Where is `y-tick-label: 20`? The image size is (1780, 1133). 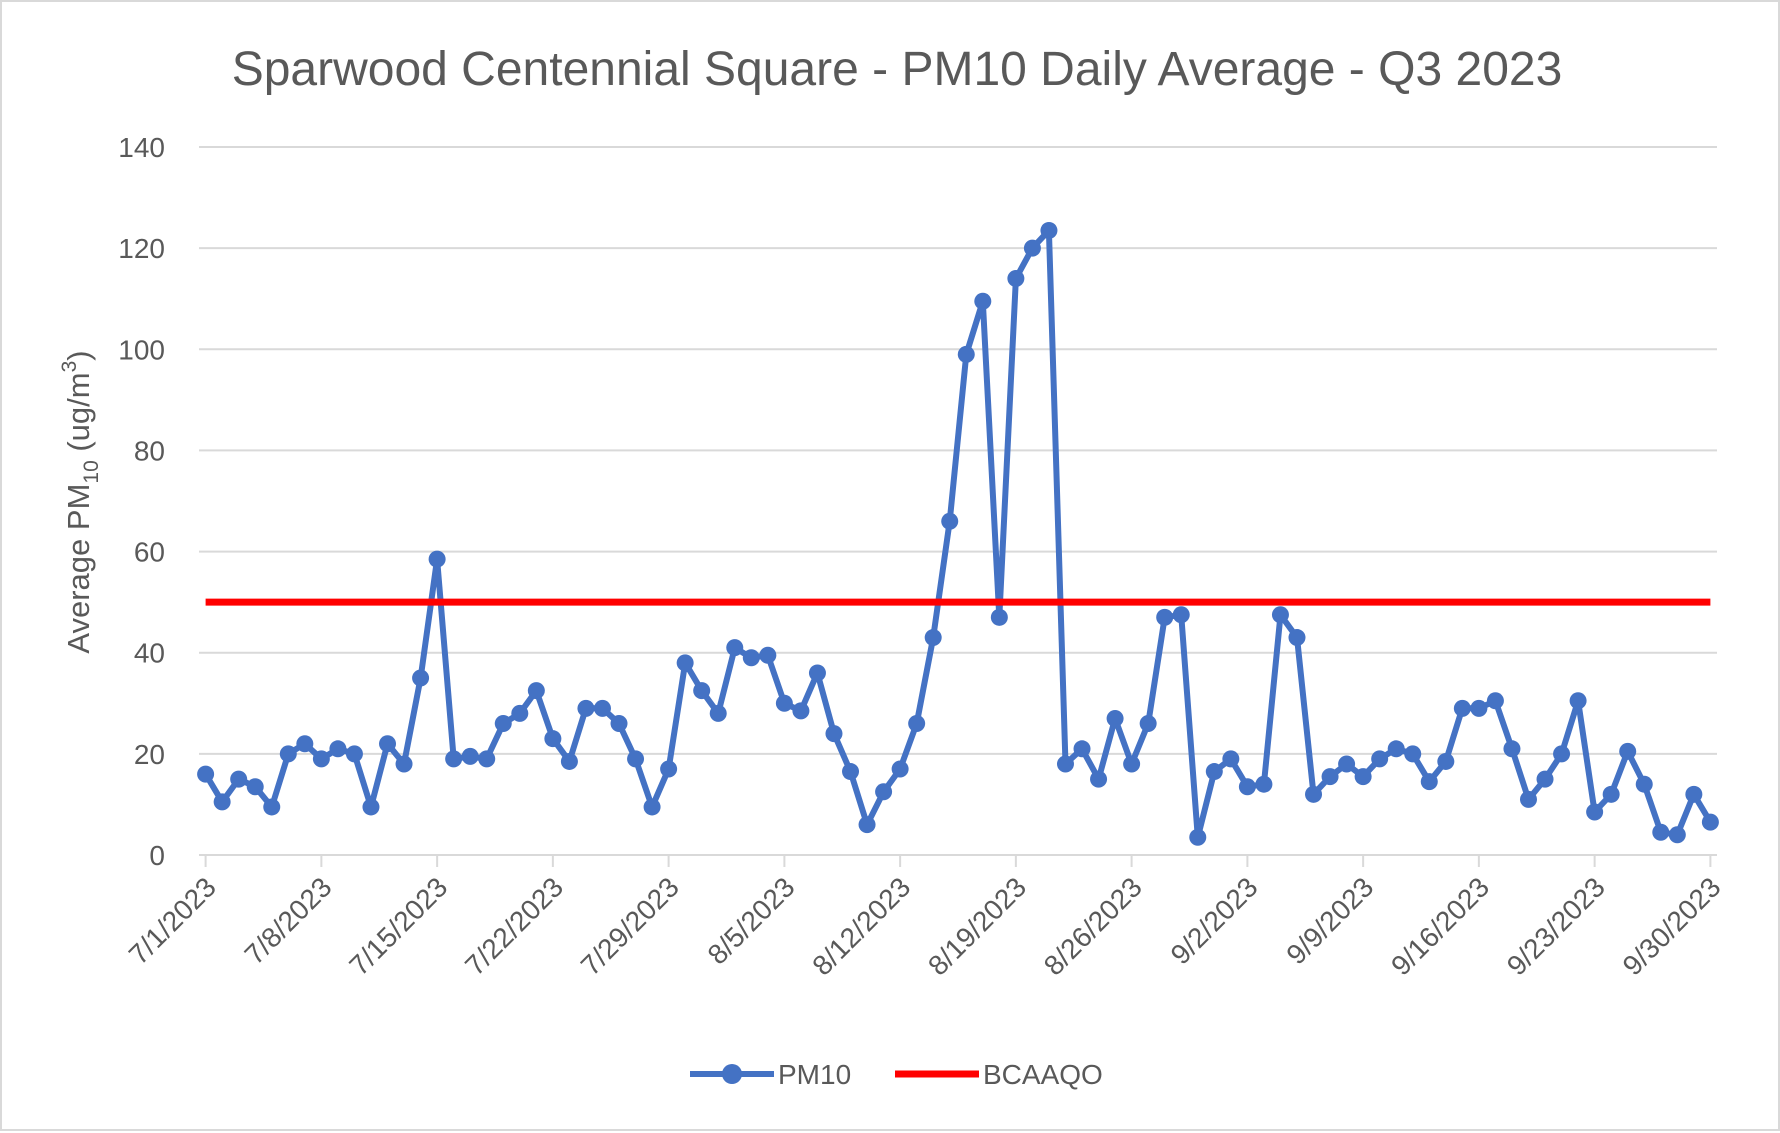
y-tick-label: 20 is located at coordinates (149, 754).